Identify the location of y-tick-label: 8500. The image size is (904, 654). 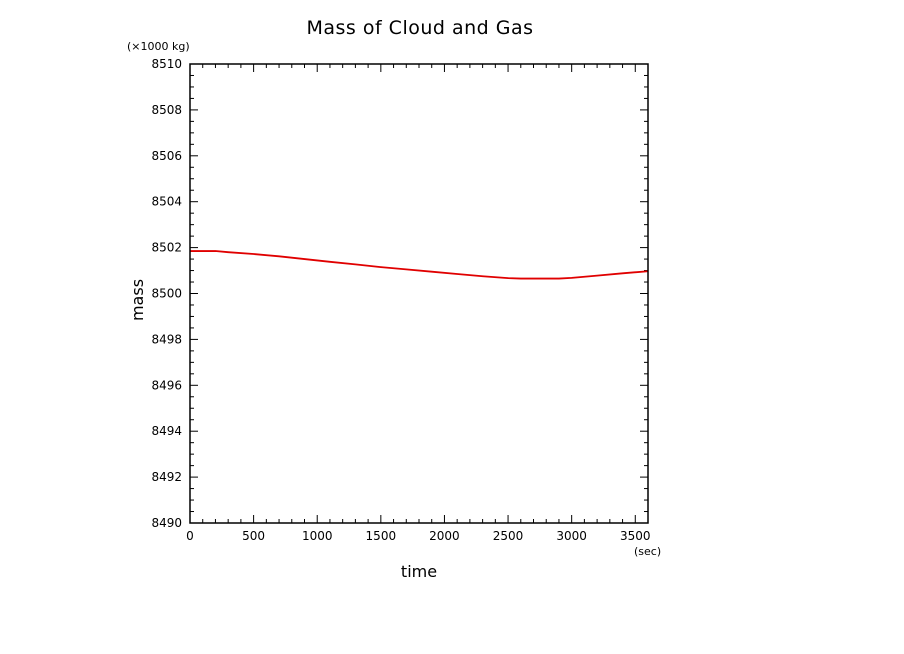
(166, 294).